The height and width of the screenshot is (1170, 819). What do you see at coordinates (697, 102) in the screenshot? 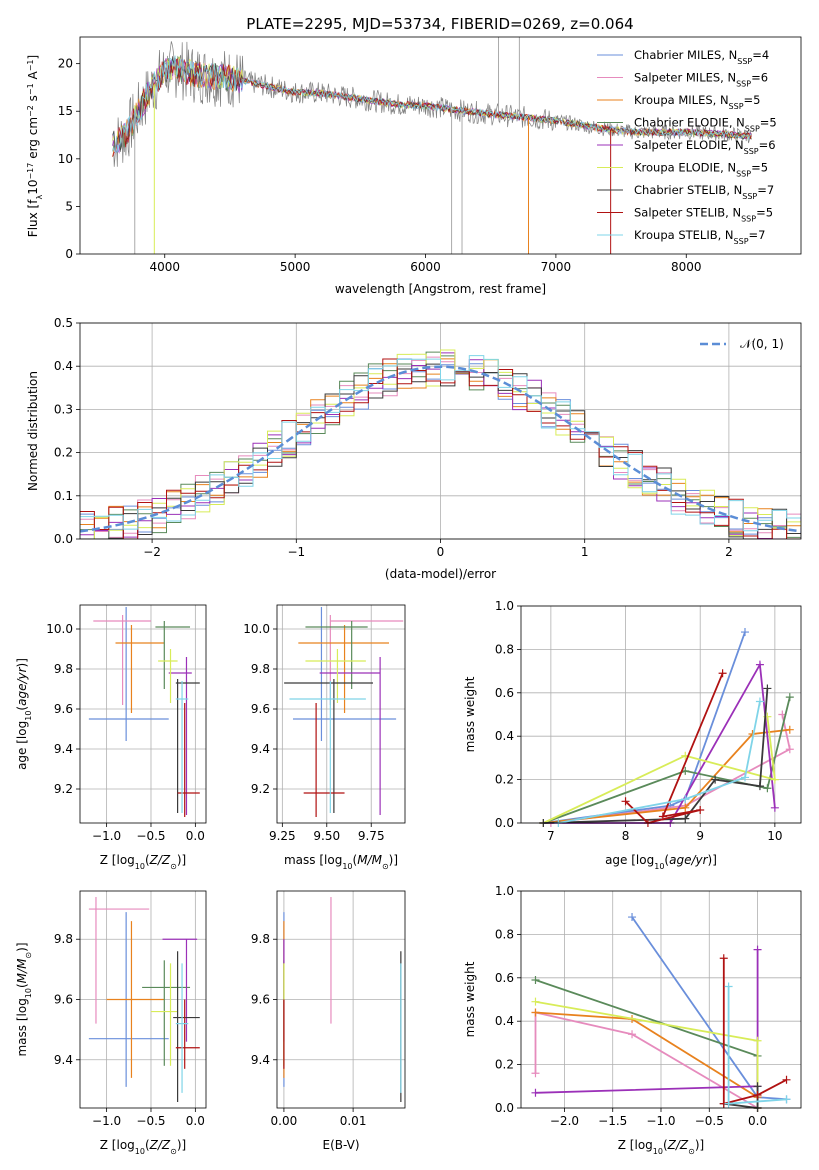
I see `legend-entry: Kroupa MILES, NSSP=5` at bounding box center [697, 102].